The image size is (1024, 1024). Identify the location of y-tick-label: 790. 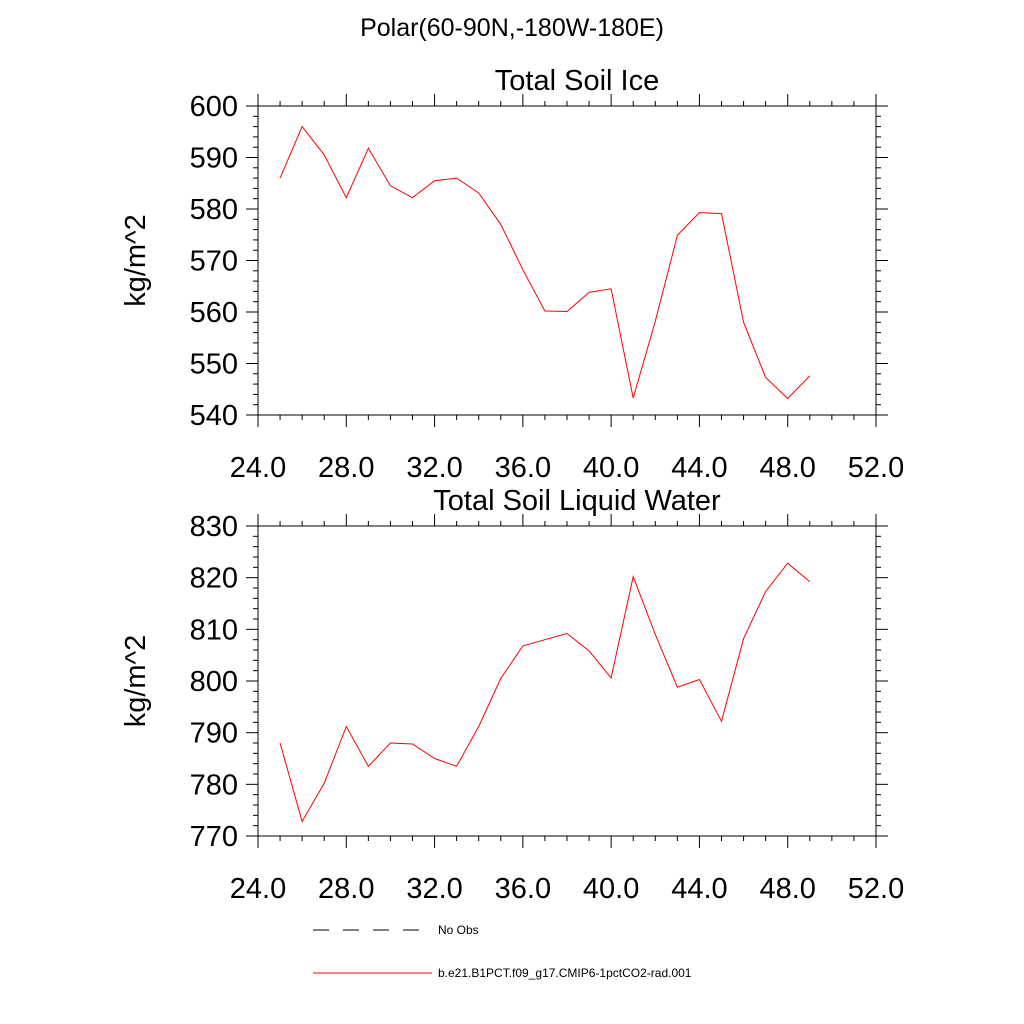
(214, 734).